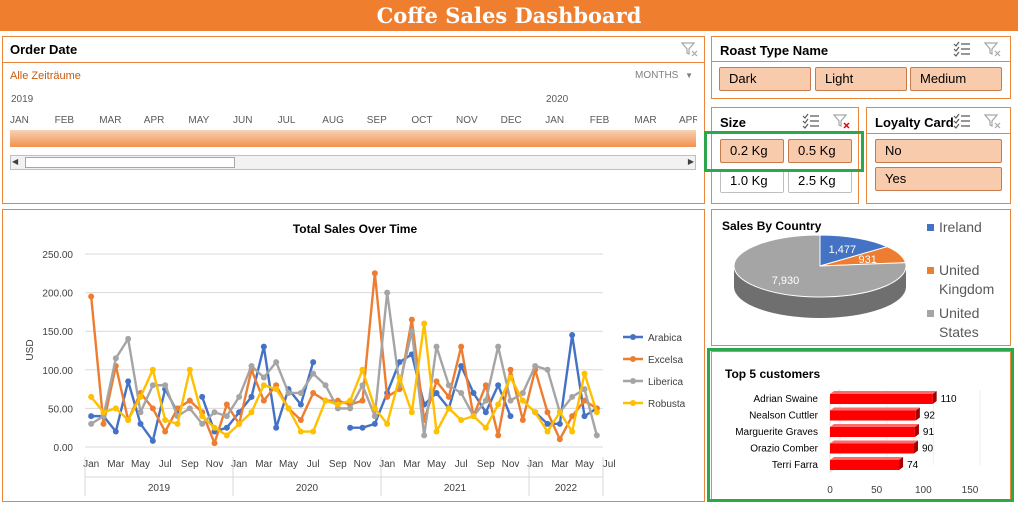 The height and width of the screenshot is (507, 1018). Describe the element at coordinates (877, 490) in the screenshot. I see `x-tick-label: 50` at that location.